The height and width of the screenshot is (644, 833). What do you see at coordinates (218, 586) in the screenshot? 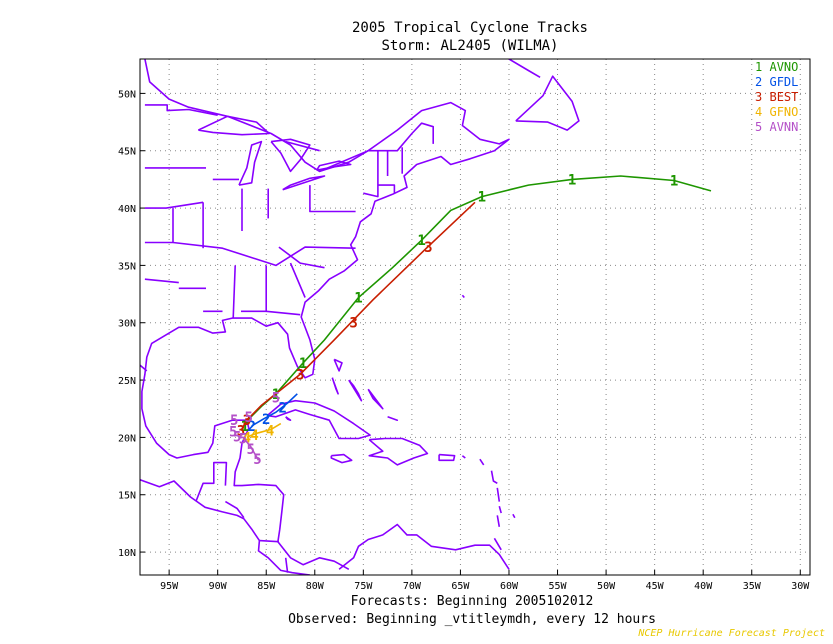
I see `x-tick-label: 90W` at bounding box center [218, 586].